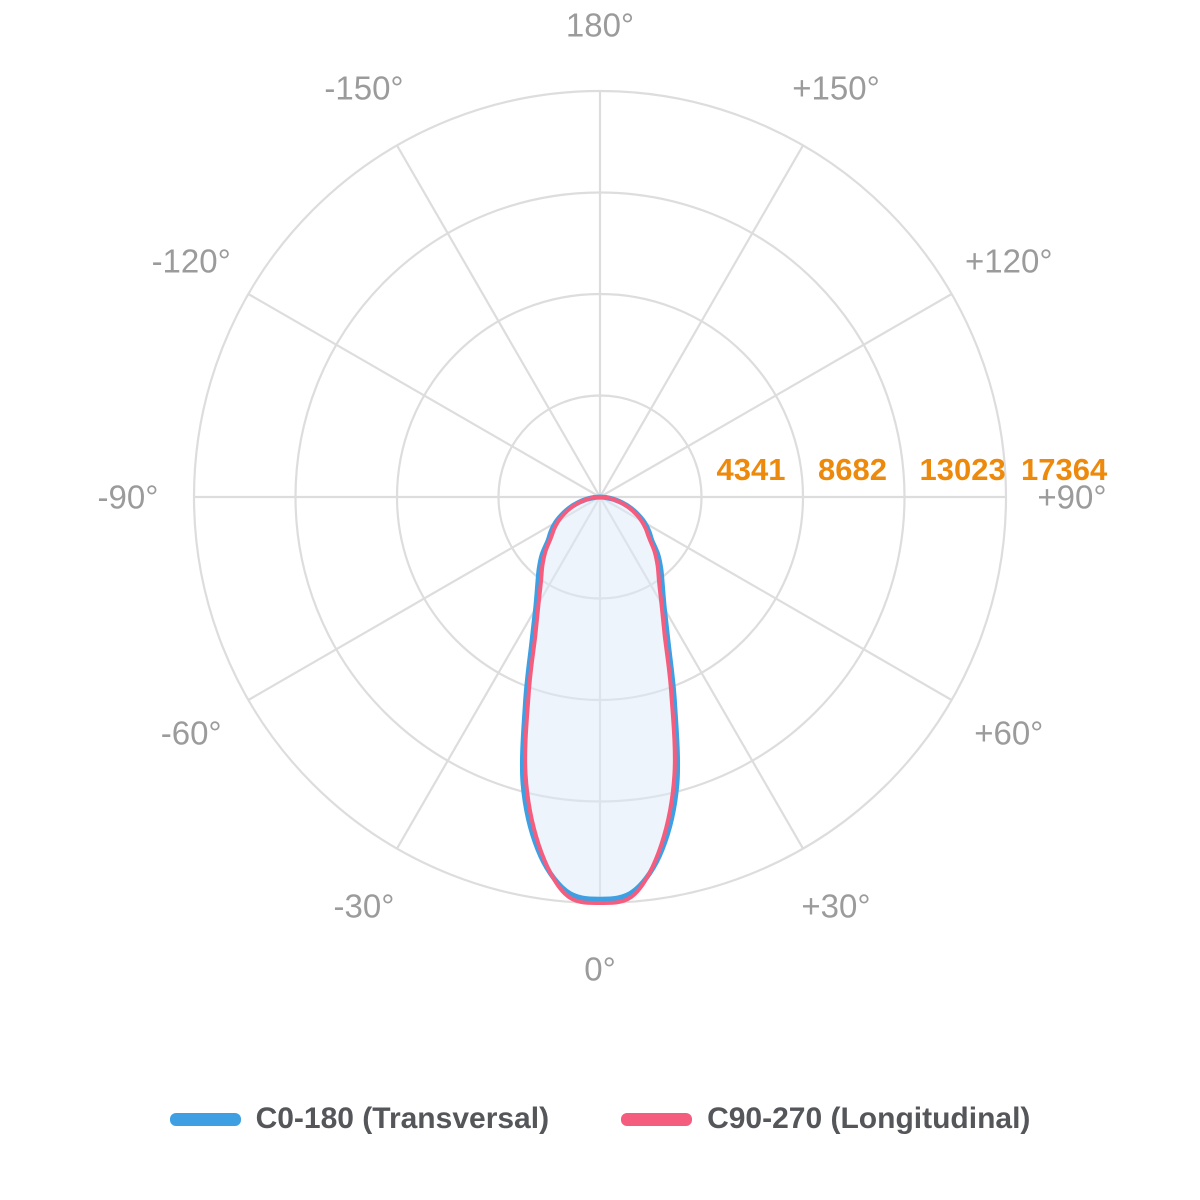  I want to click on angle-label: +30°, so click(835, 905).